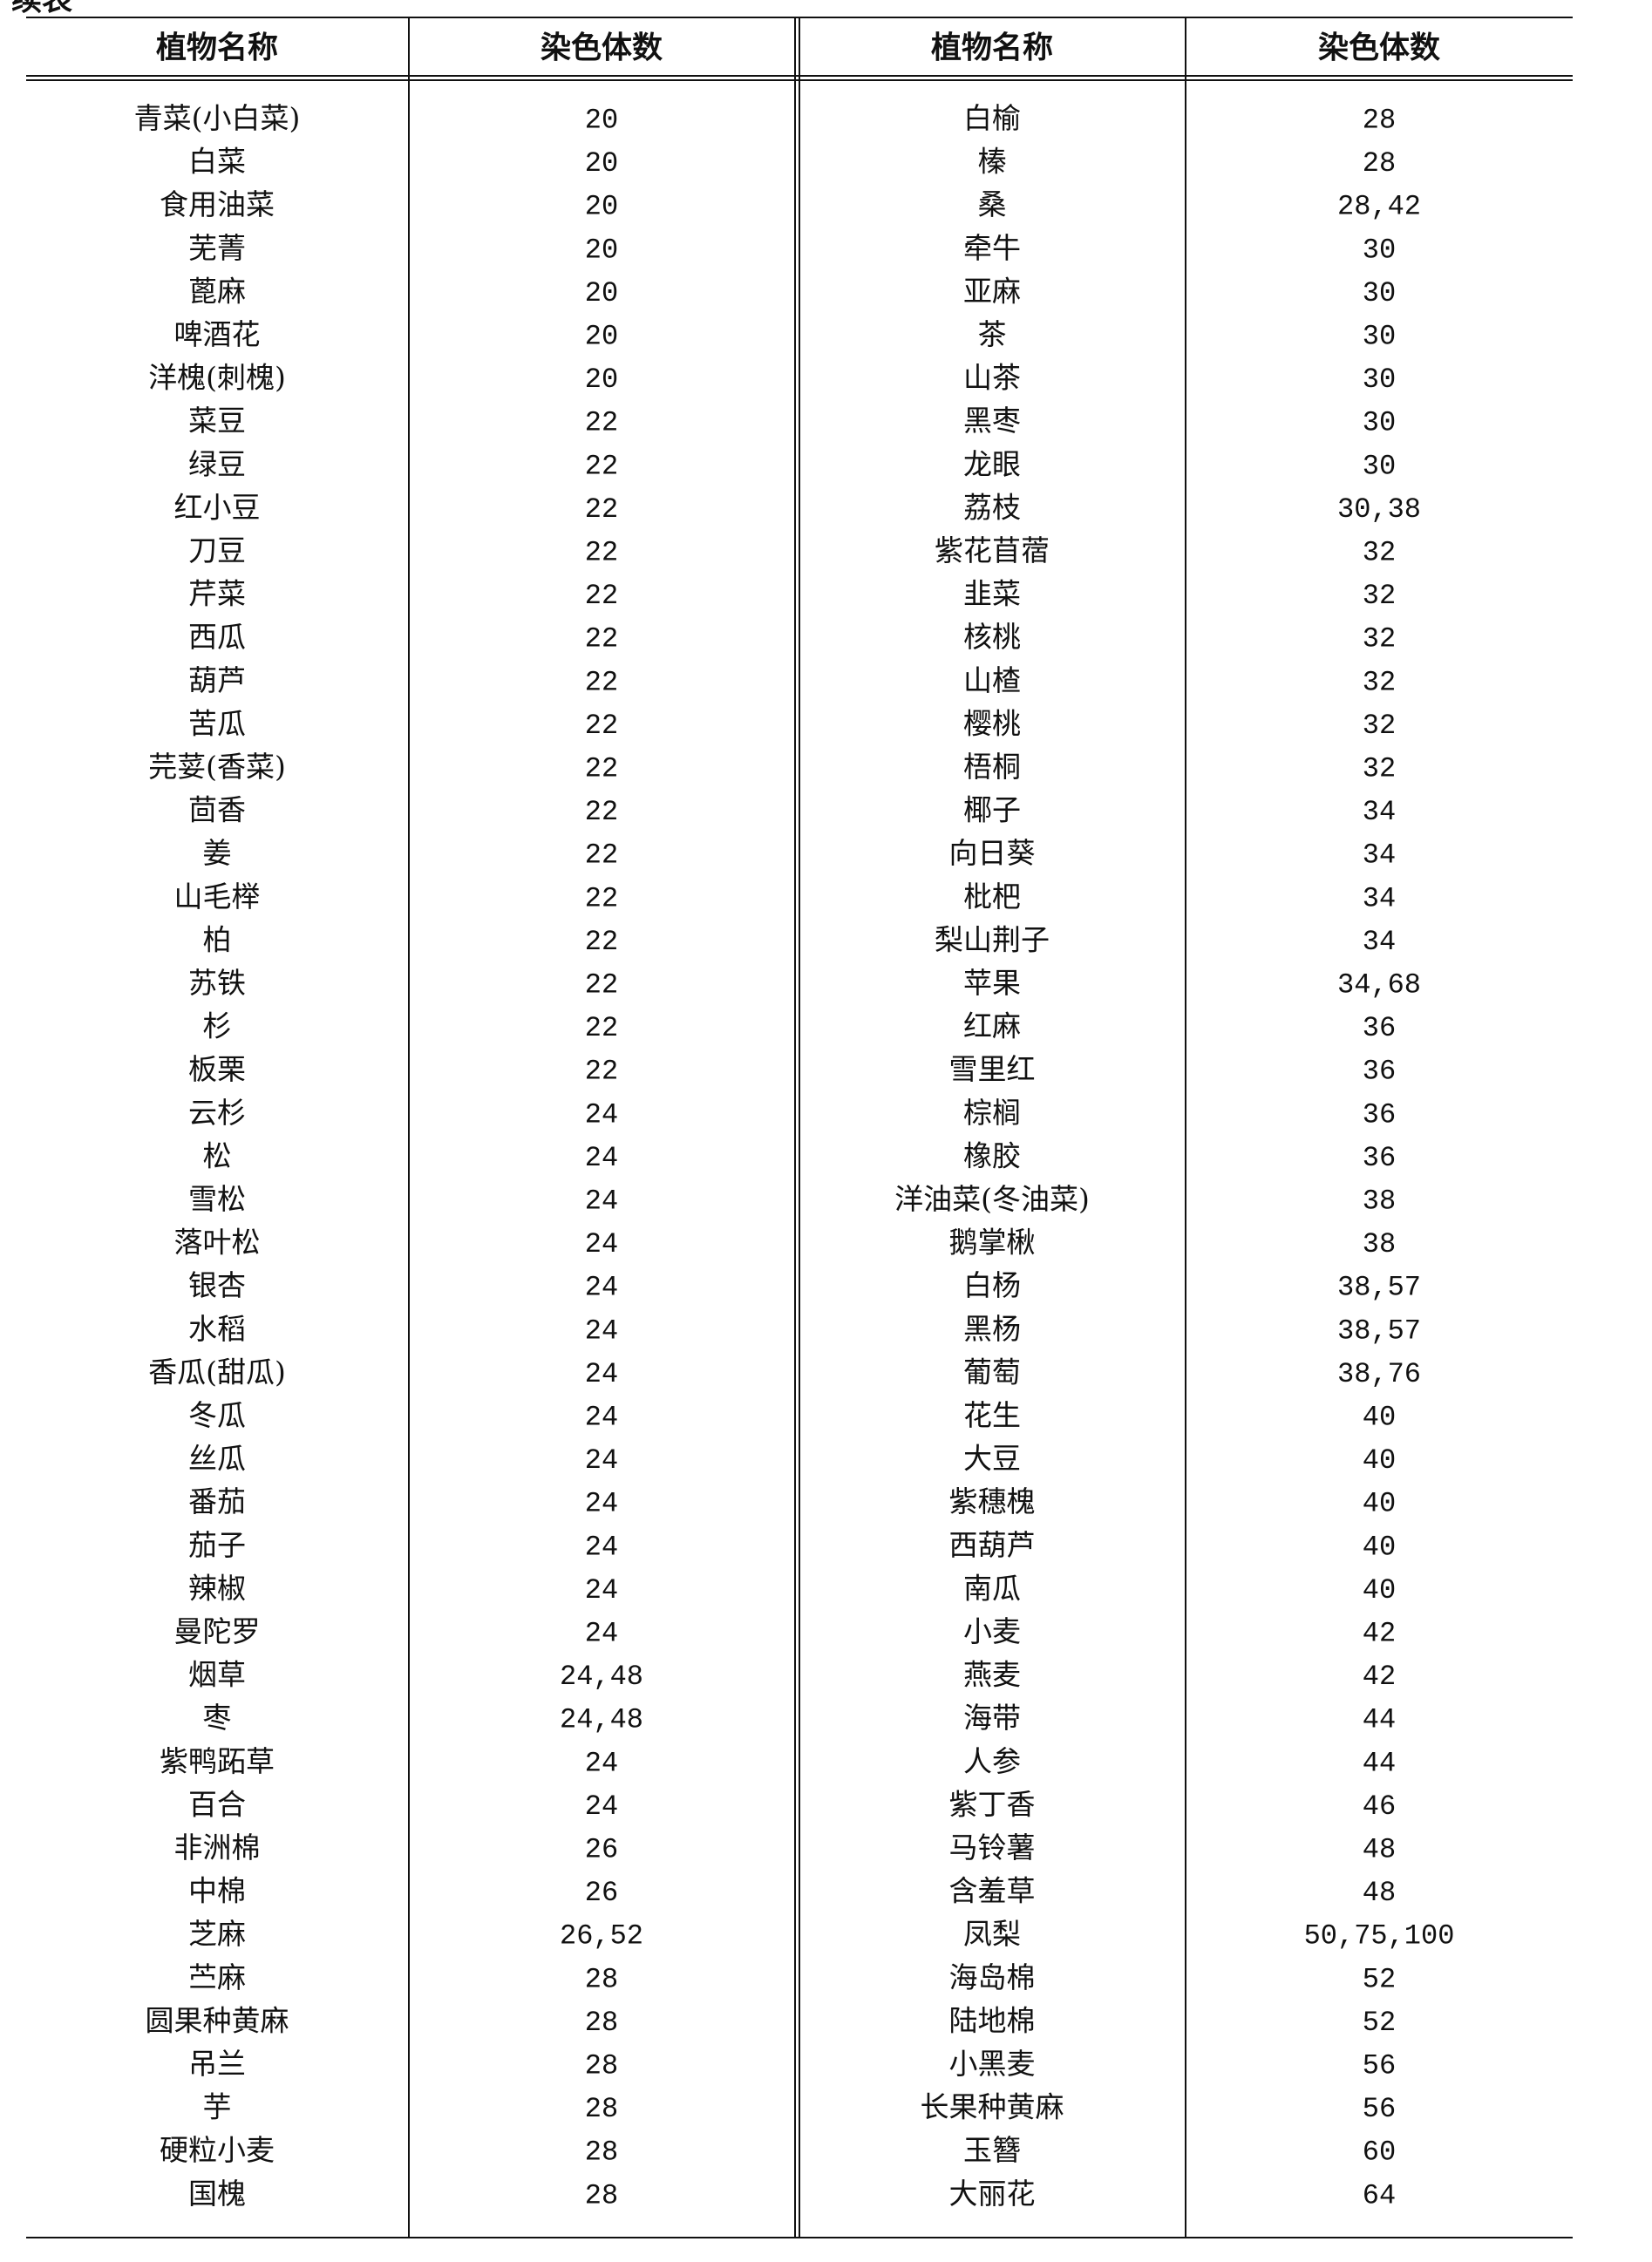  Describe the element at coordinates (217, 680) in the screenshot. I see `plant-name: 葫芦` at that location.